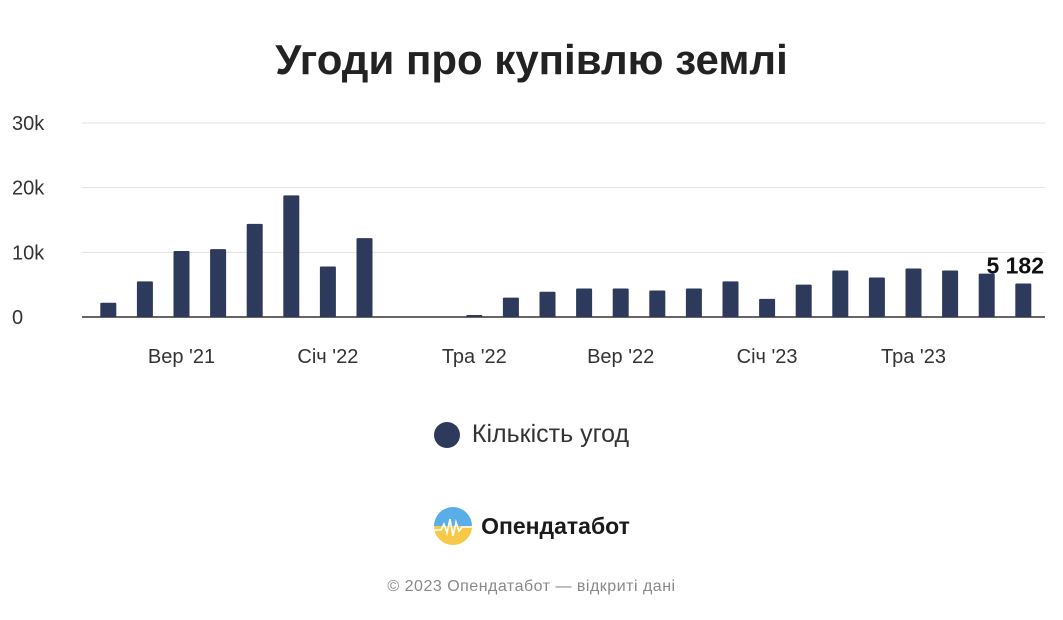 Image resolution: width=1063 pixels, height=620 pixels. What do you see at coordinates (620, 357) in the screenshot?
I see `x-tick-label: Вер '22` at bounding box center [620, 357].